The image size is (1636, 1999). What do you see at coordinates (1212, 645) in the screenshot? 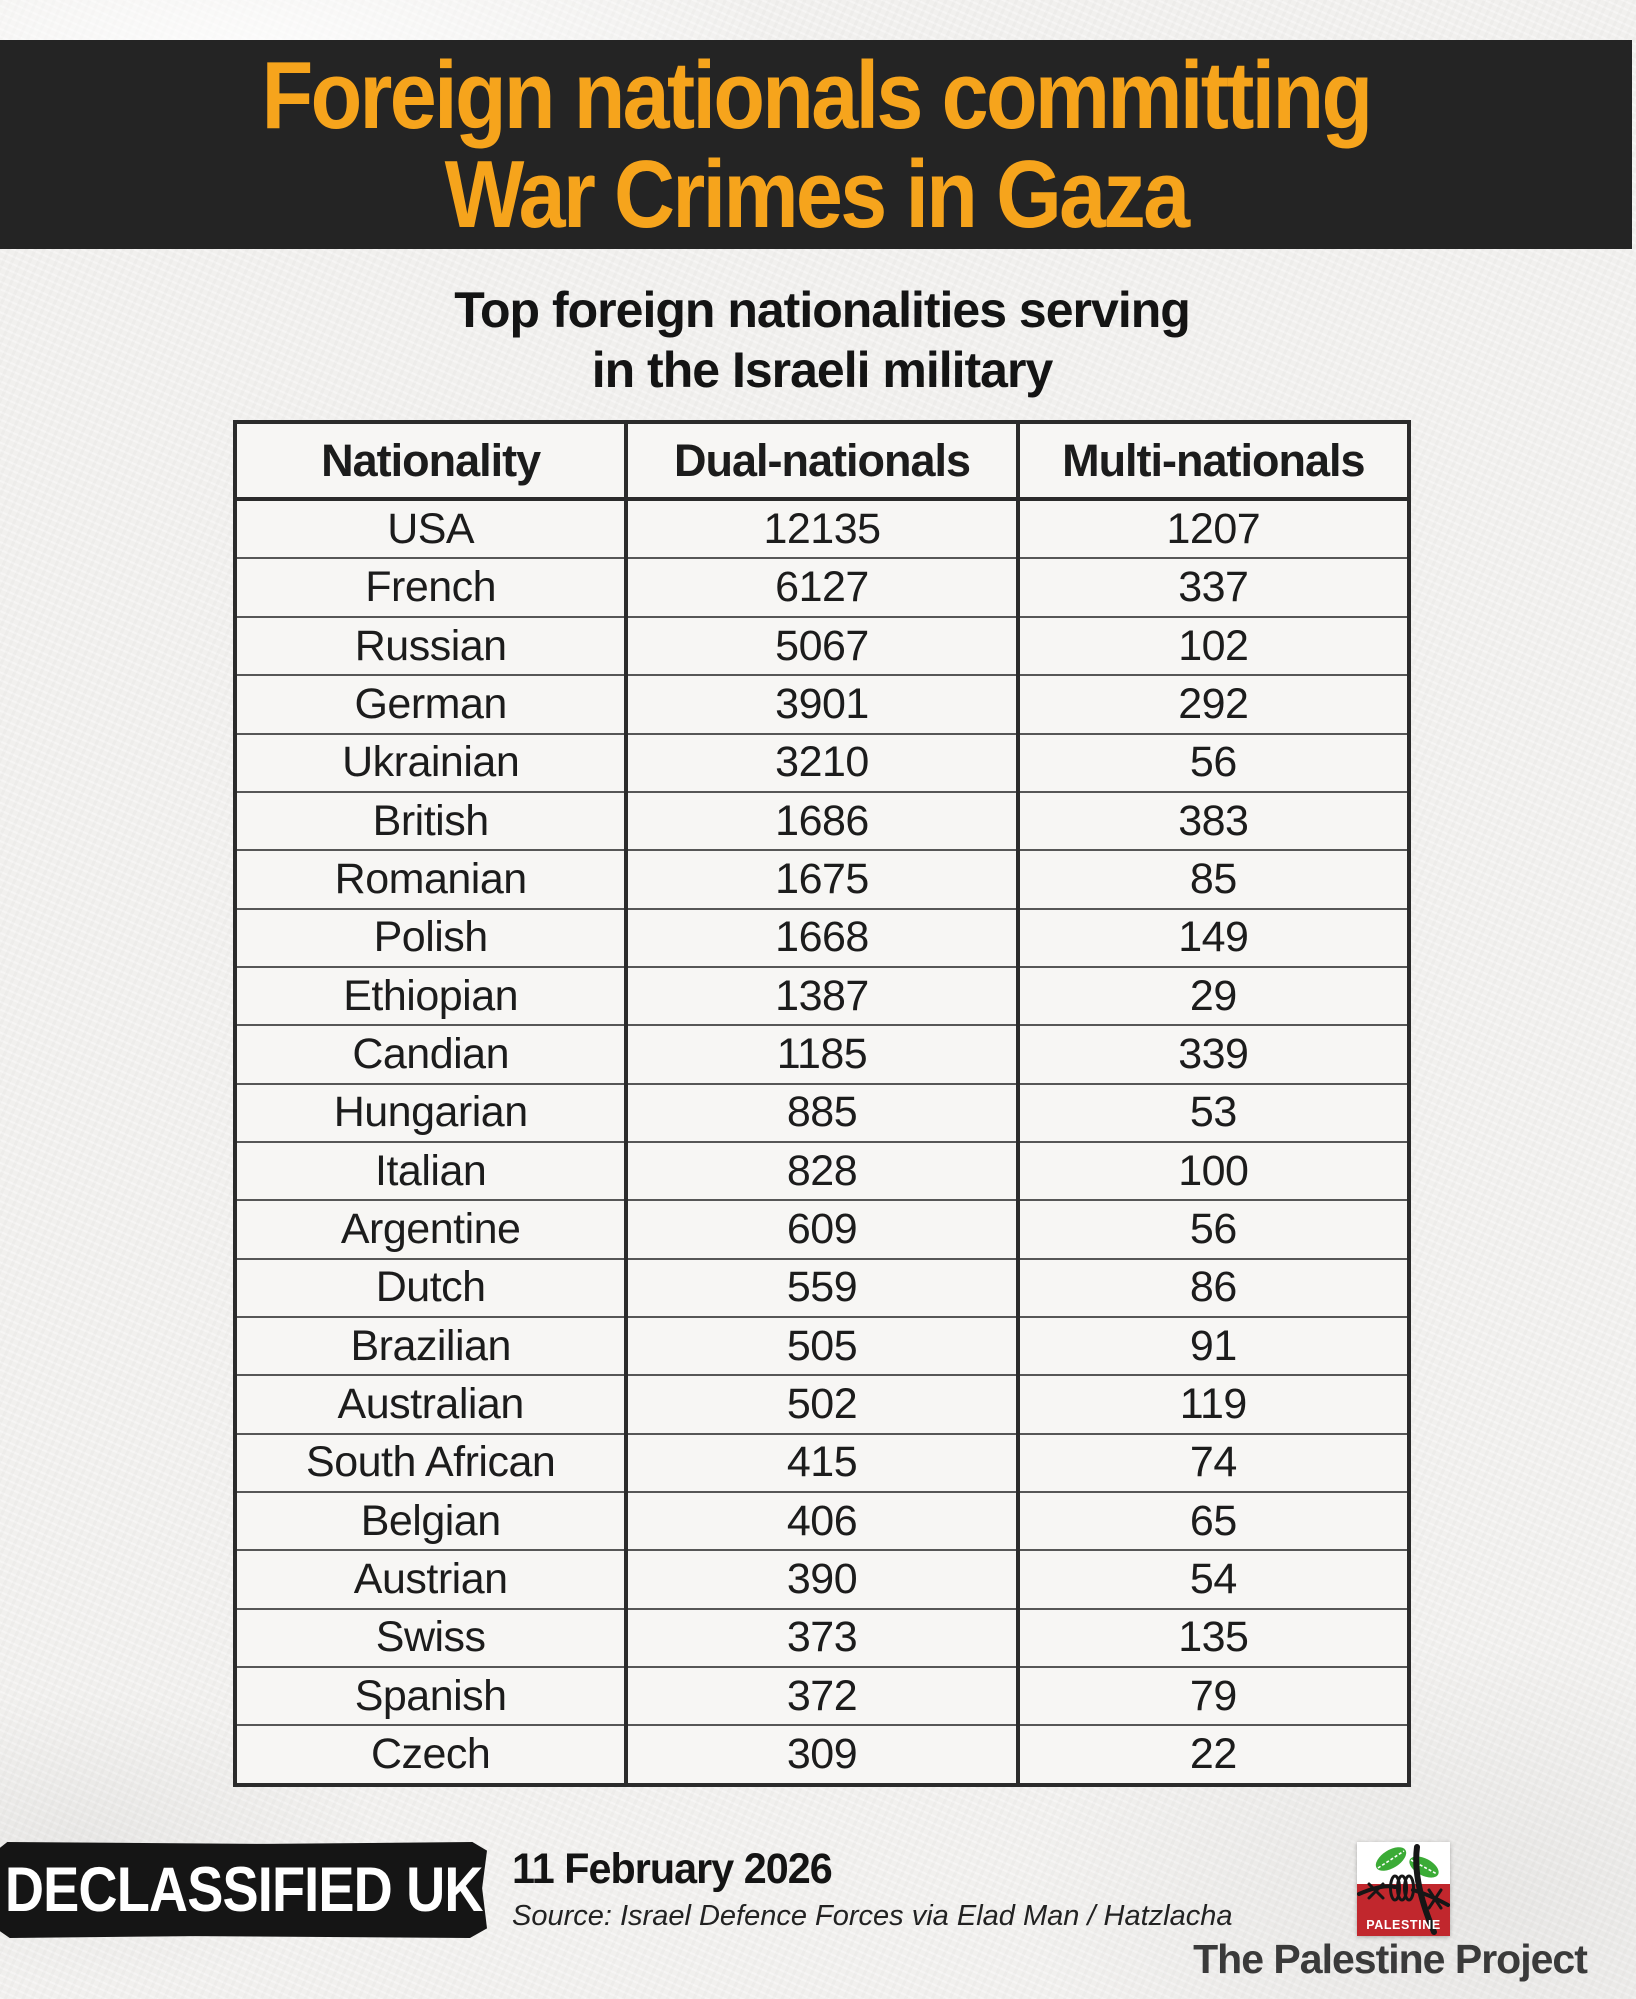
I see `cell-multi-nationals: 102` at bounding box center [1212, 645].